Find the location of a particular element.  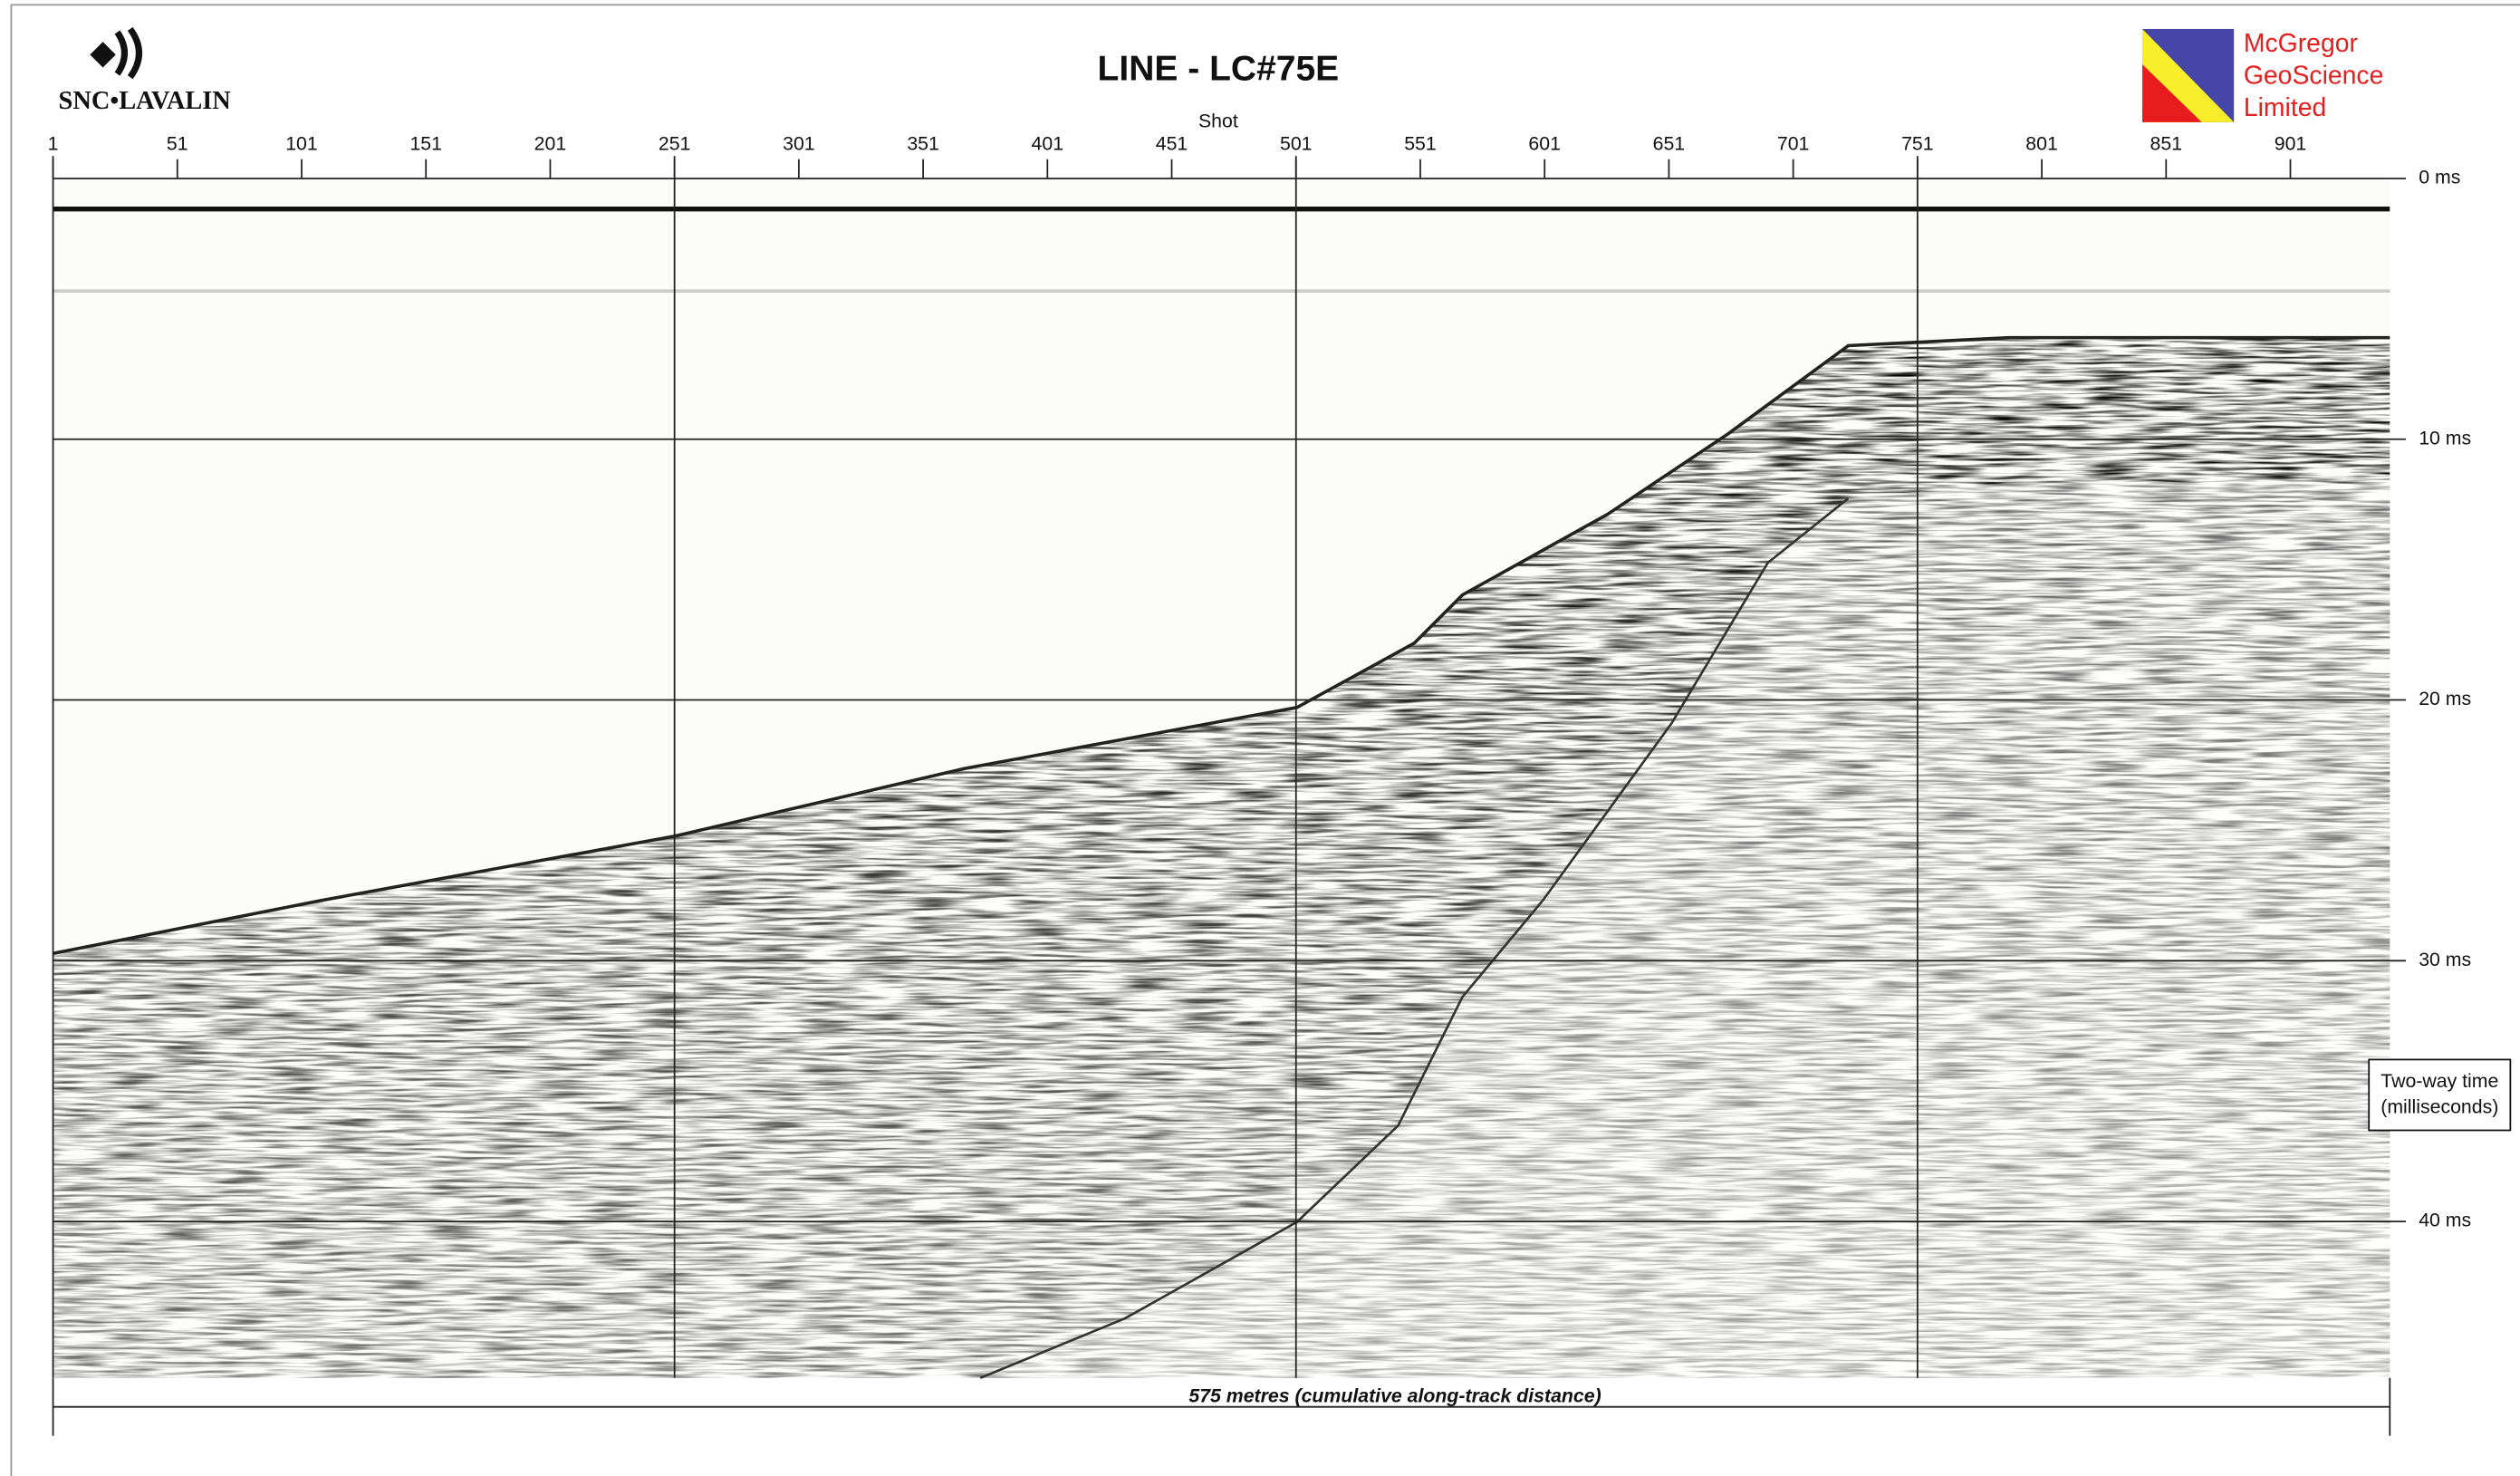

logo-text: SNC•LAVALIN is located at coordinates (146, 101).